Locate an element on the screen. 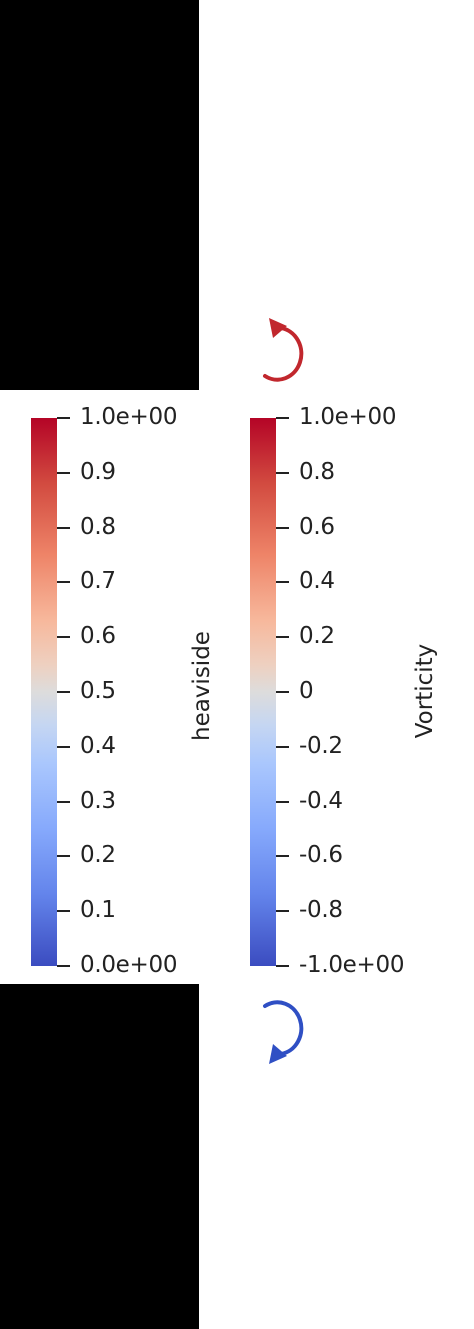 This screenshot has height=1329, width=474. black-top-panel is located at coordinates (99, 195).